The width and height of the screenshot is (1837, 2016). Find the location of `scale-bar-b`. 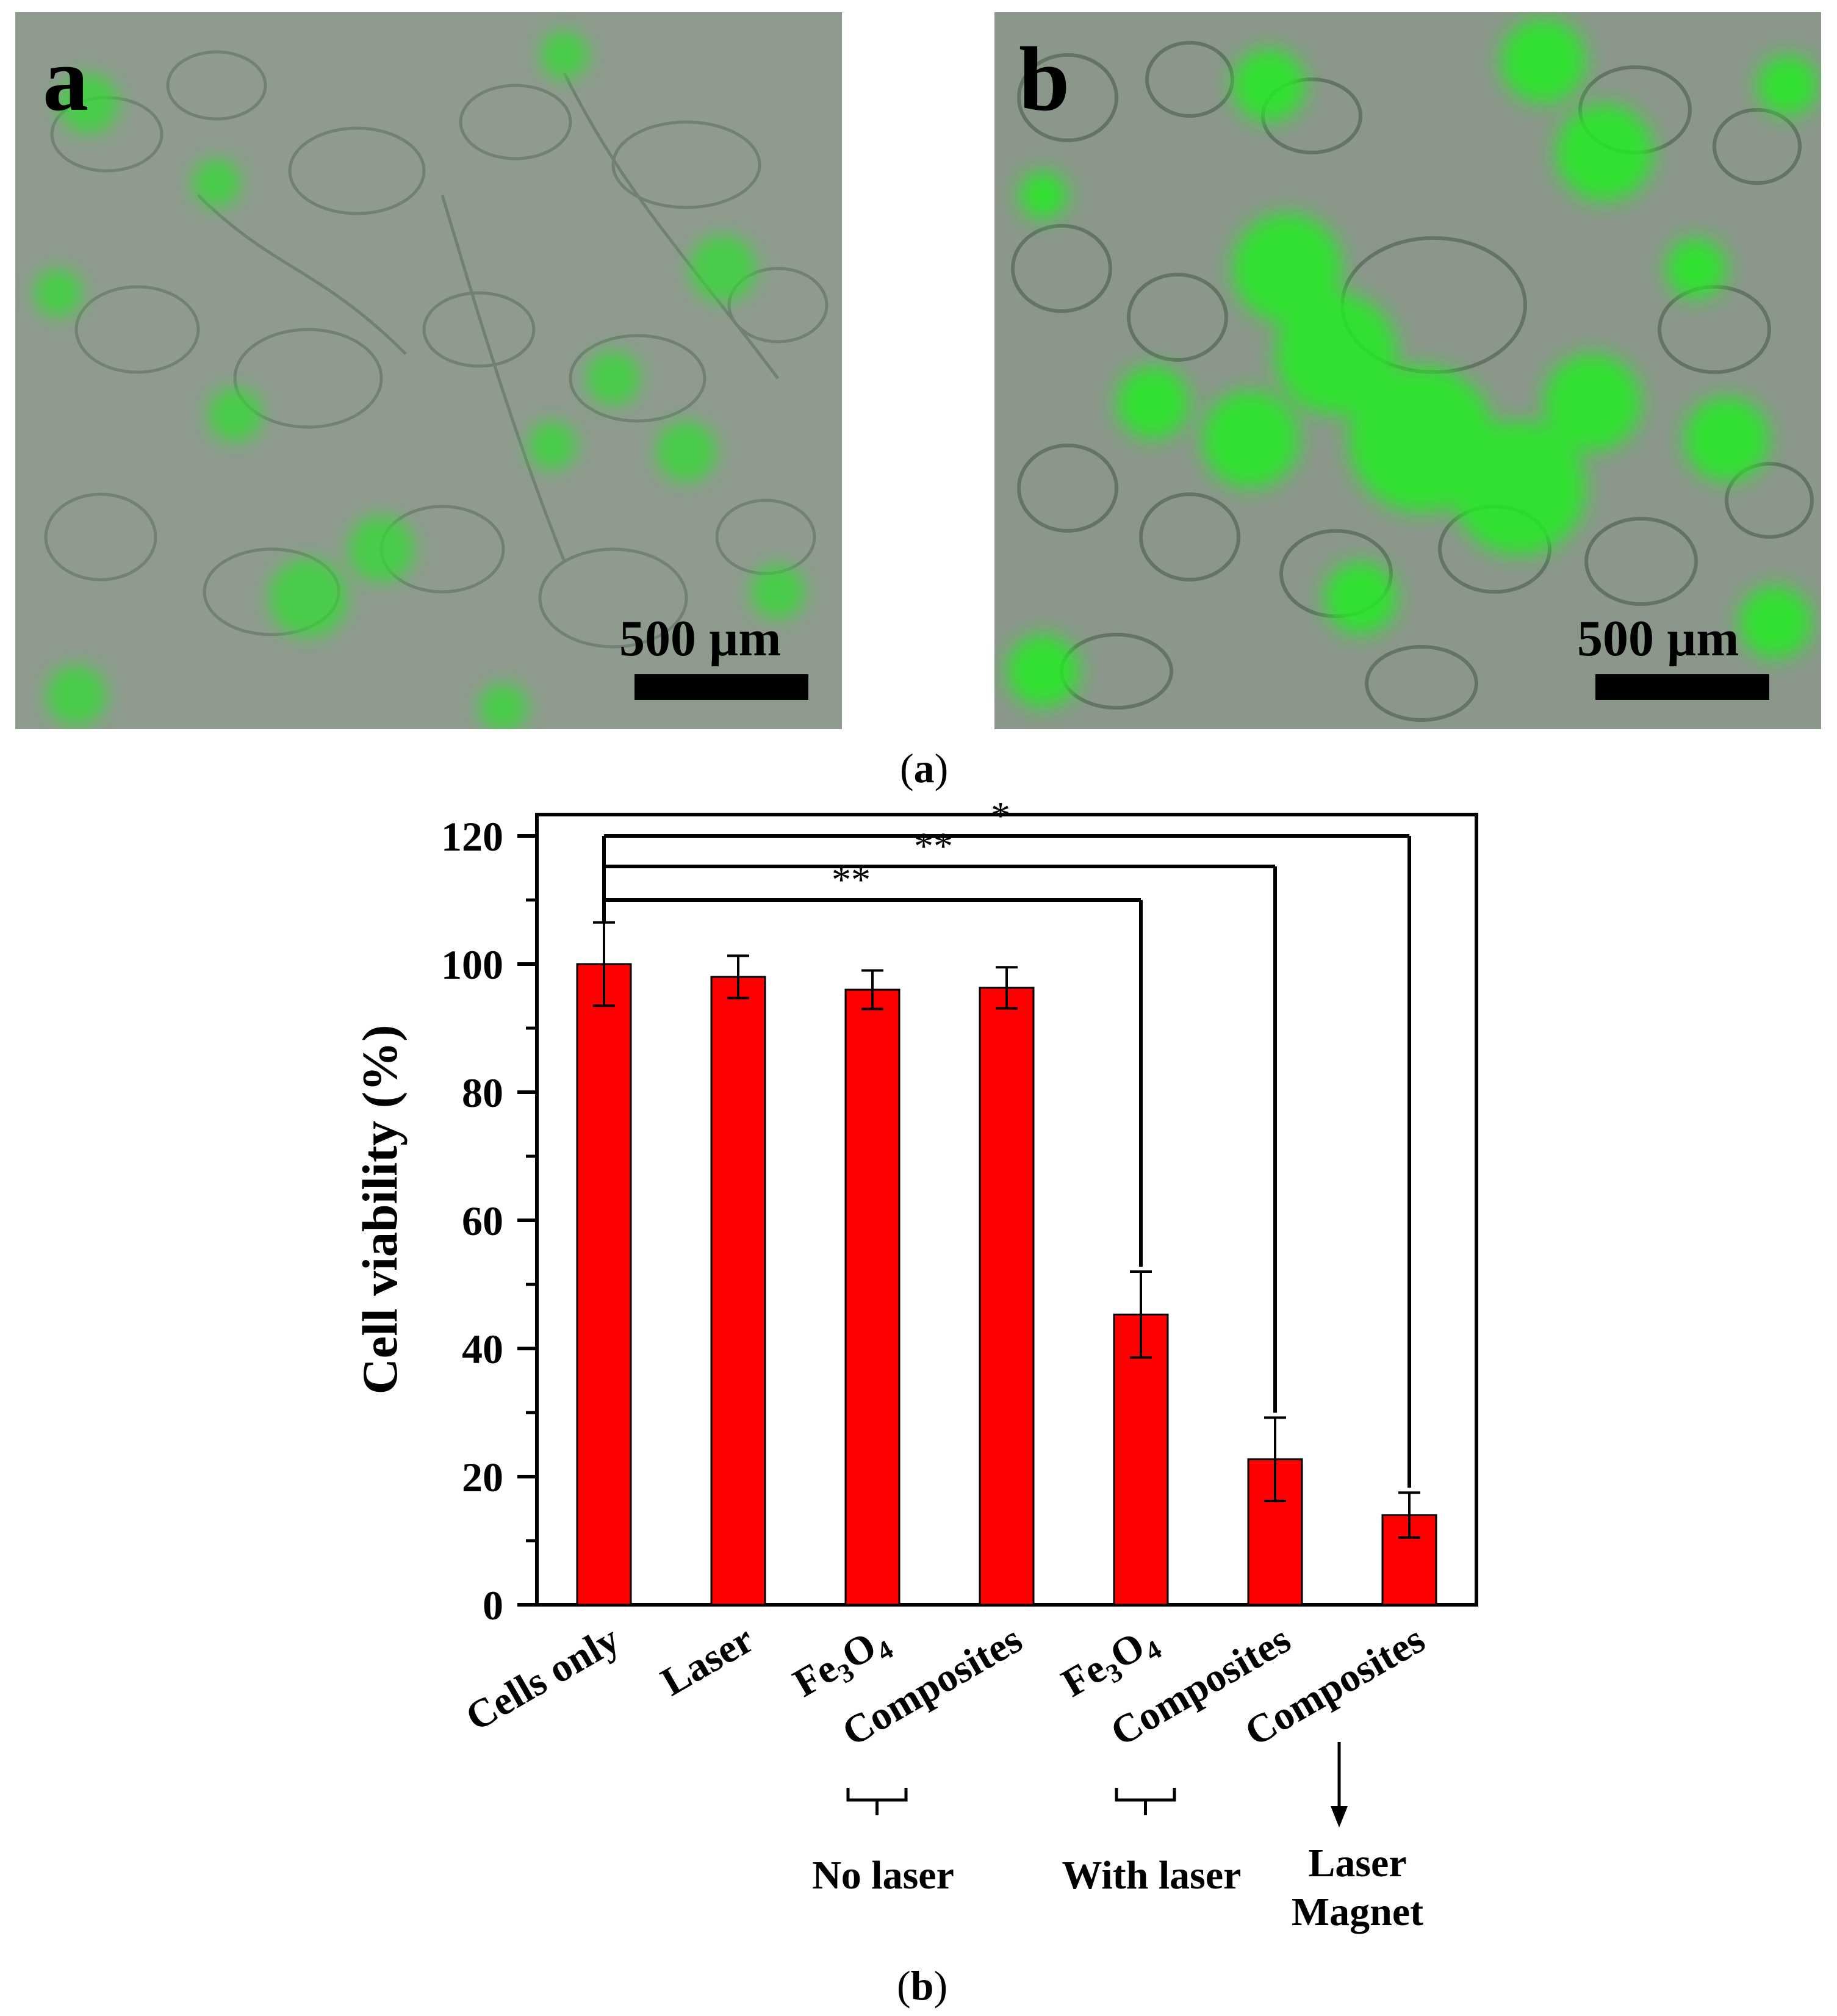

scale-bar-b is located at coordinates (1682, 687).